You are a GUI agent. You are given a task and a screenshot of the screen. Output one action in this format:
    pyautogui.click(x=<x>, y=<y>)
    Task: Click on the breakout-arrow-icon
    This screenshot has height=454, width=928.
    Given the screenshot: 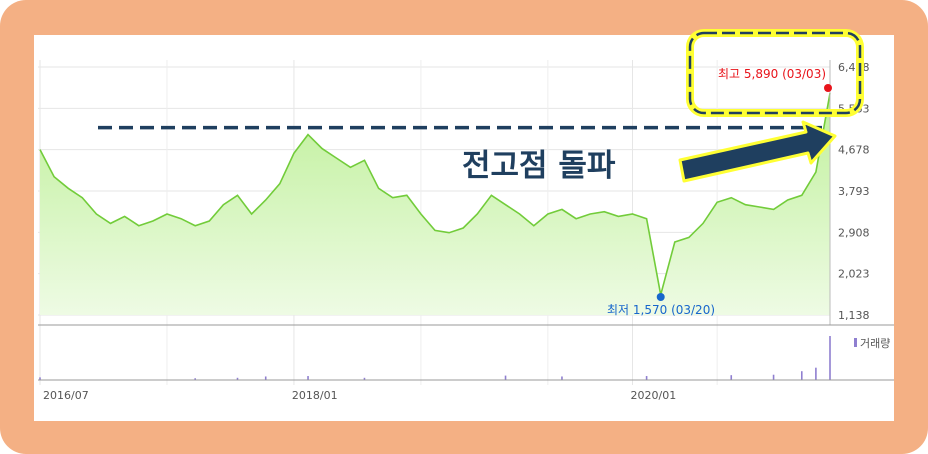 What is the action you would take?
    pyautogui.click(x=757, y=151)
    